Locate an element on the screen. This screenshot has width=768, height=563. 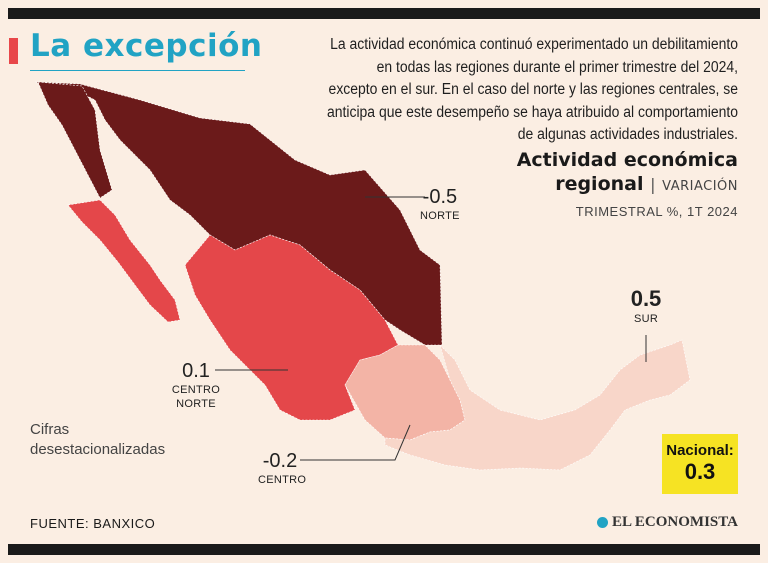
label-norte: -0.5 NORTE is located at coordinates (440, 204).